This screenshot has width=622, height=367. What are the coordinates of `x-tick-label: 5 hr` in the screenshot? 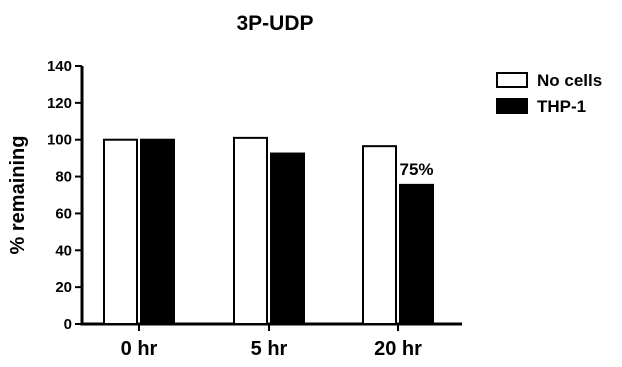 It's located at (269, 349).